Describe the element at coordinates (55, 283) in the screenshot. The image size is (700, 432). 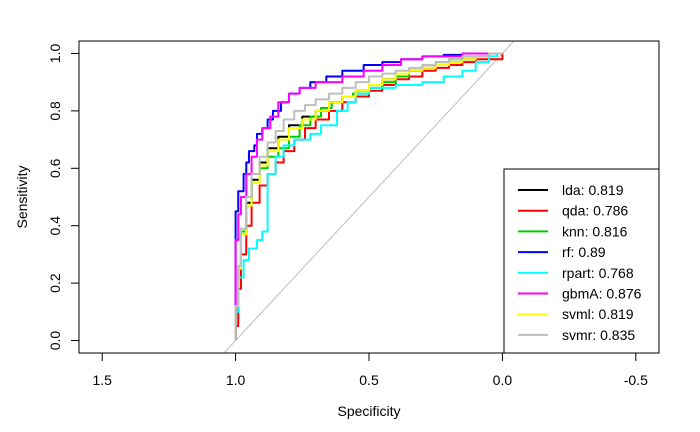
I see `y-tick-label: 0.2` at that location.